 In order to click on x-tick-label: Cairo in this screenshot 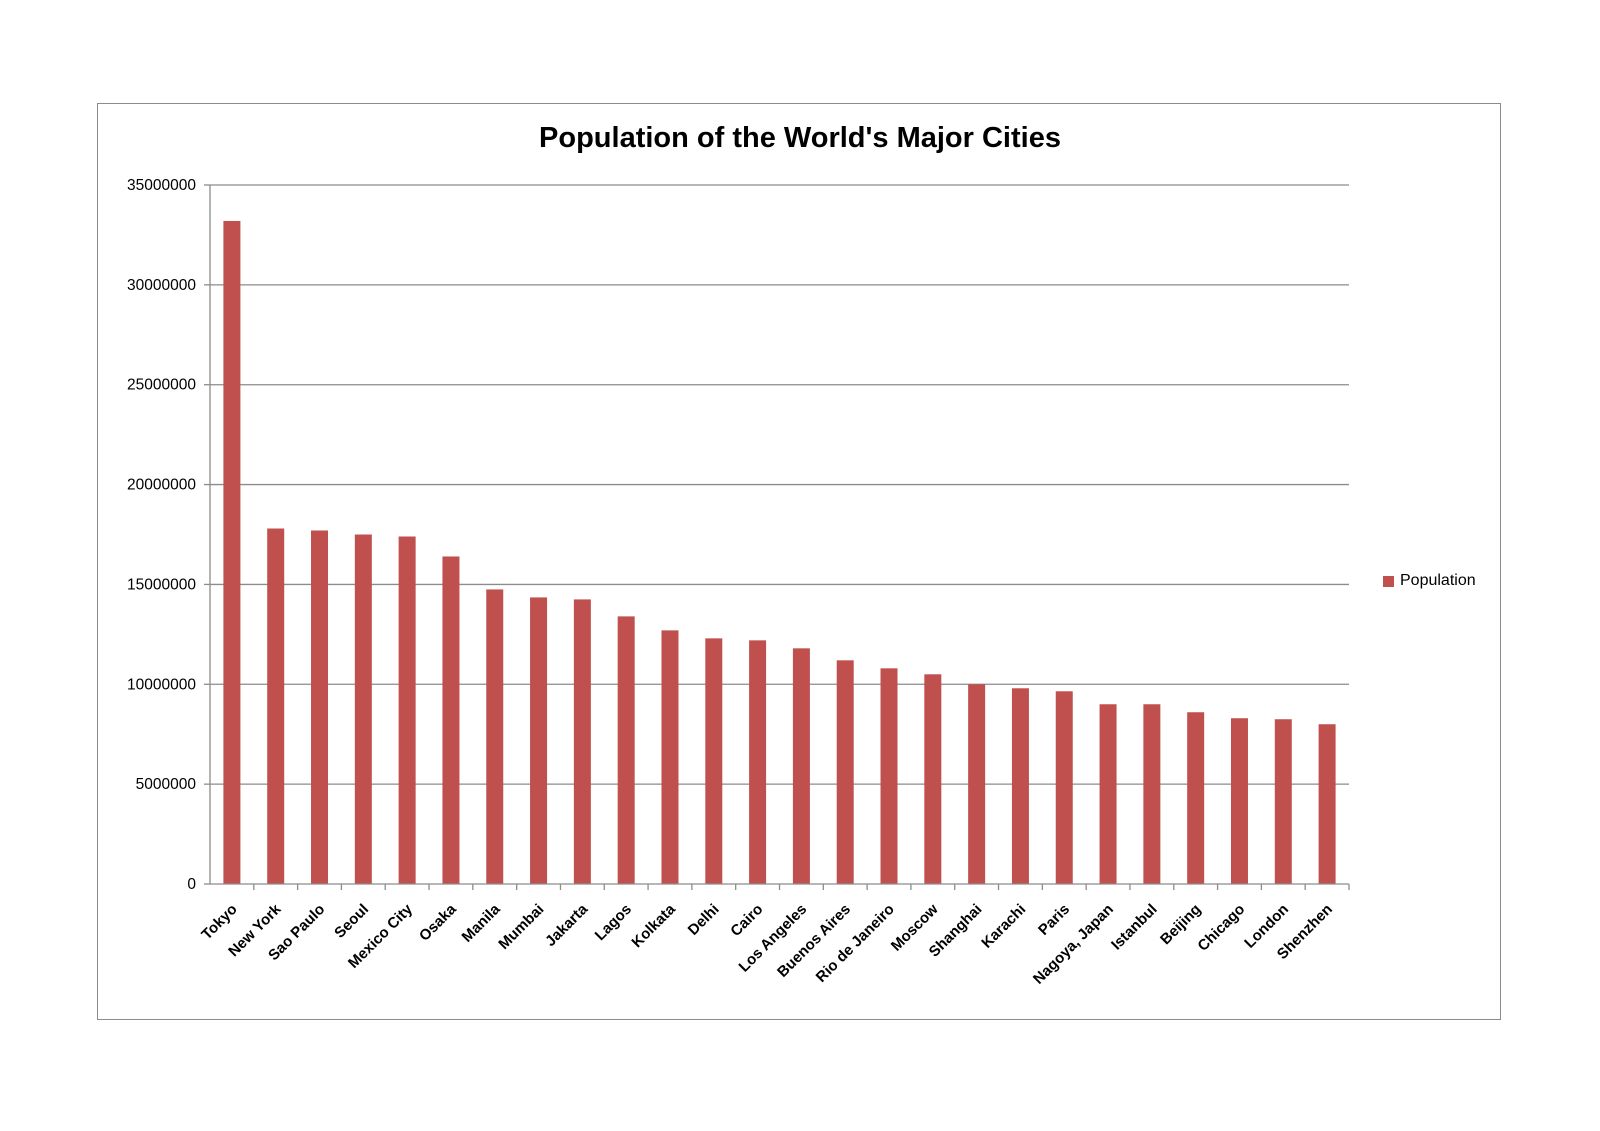, I will do `click(746, 920)`.